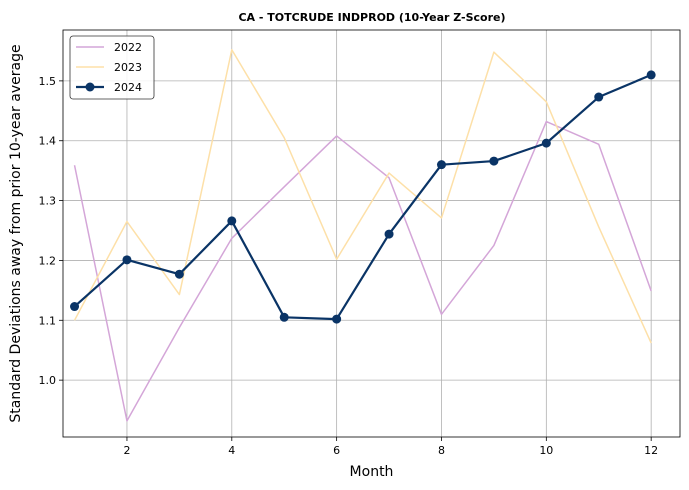 This screenshot has width=689, height=490. What do you see at coordinates (546, 450) in the screenshot?
I see `x-tick-label: 10` at bounding box center [546, 450].